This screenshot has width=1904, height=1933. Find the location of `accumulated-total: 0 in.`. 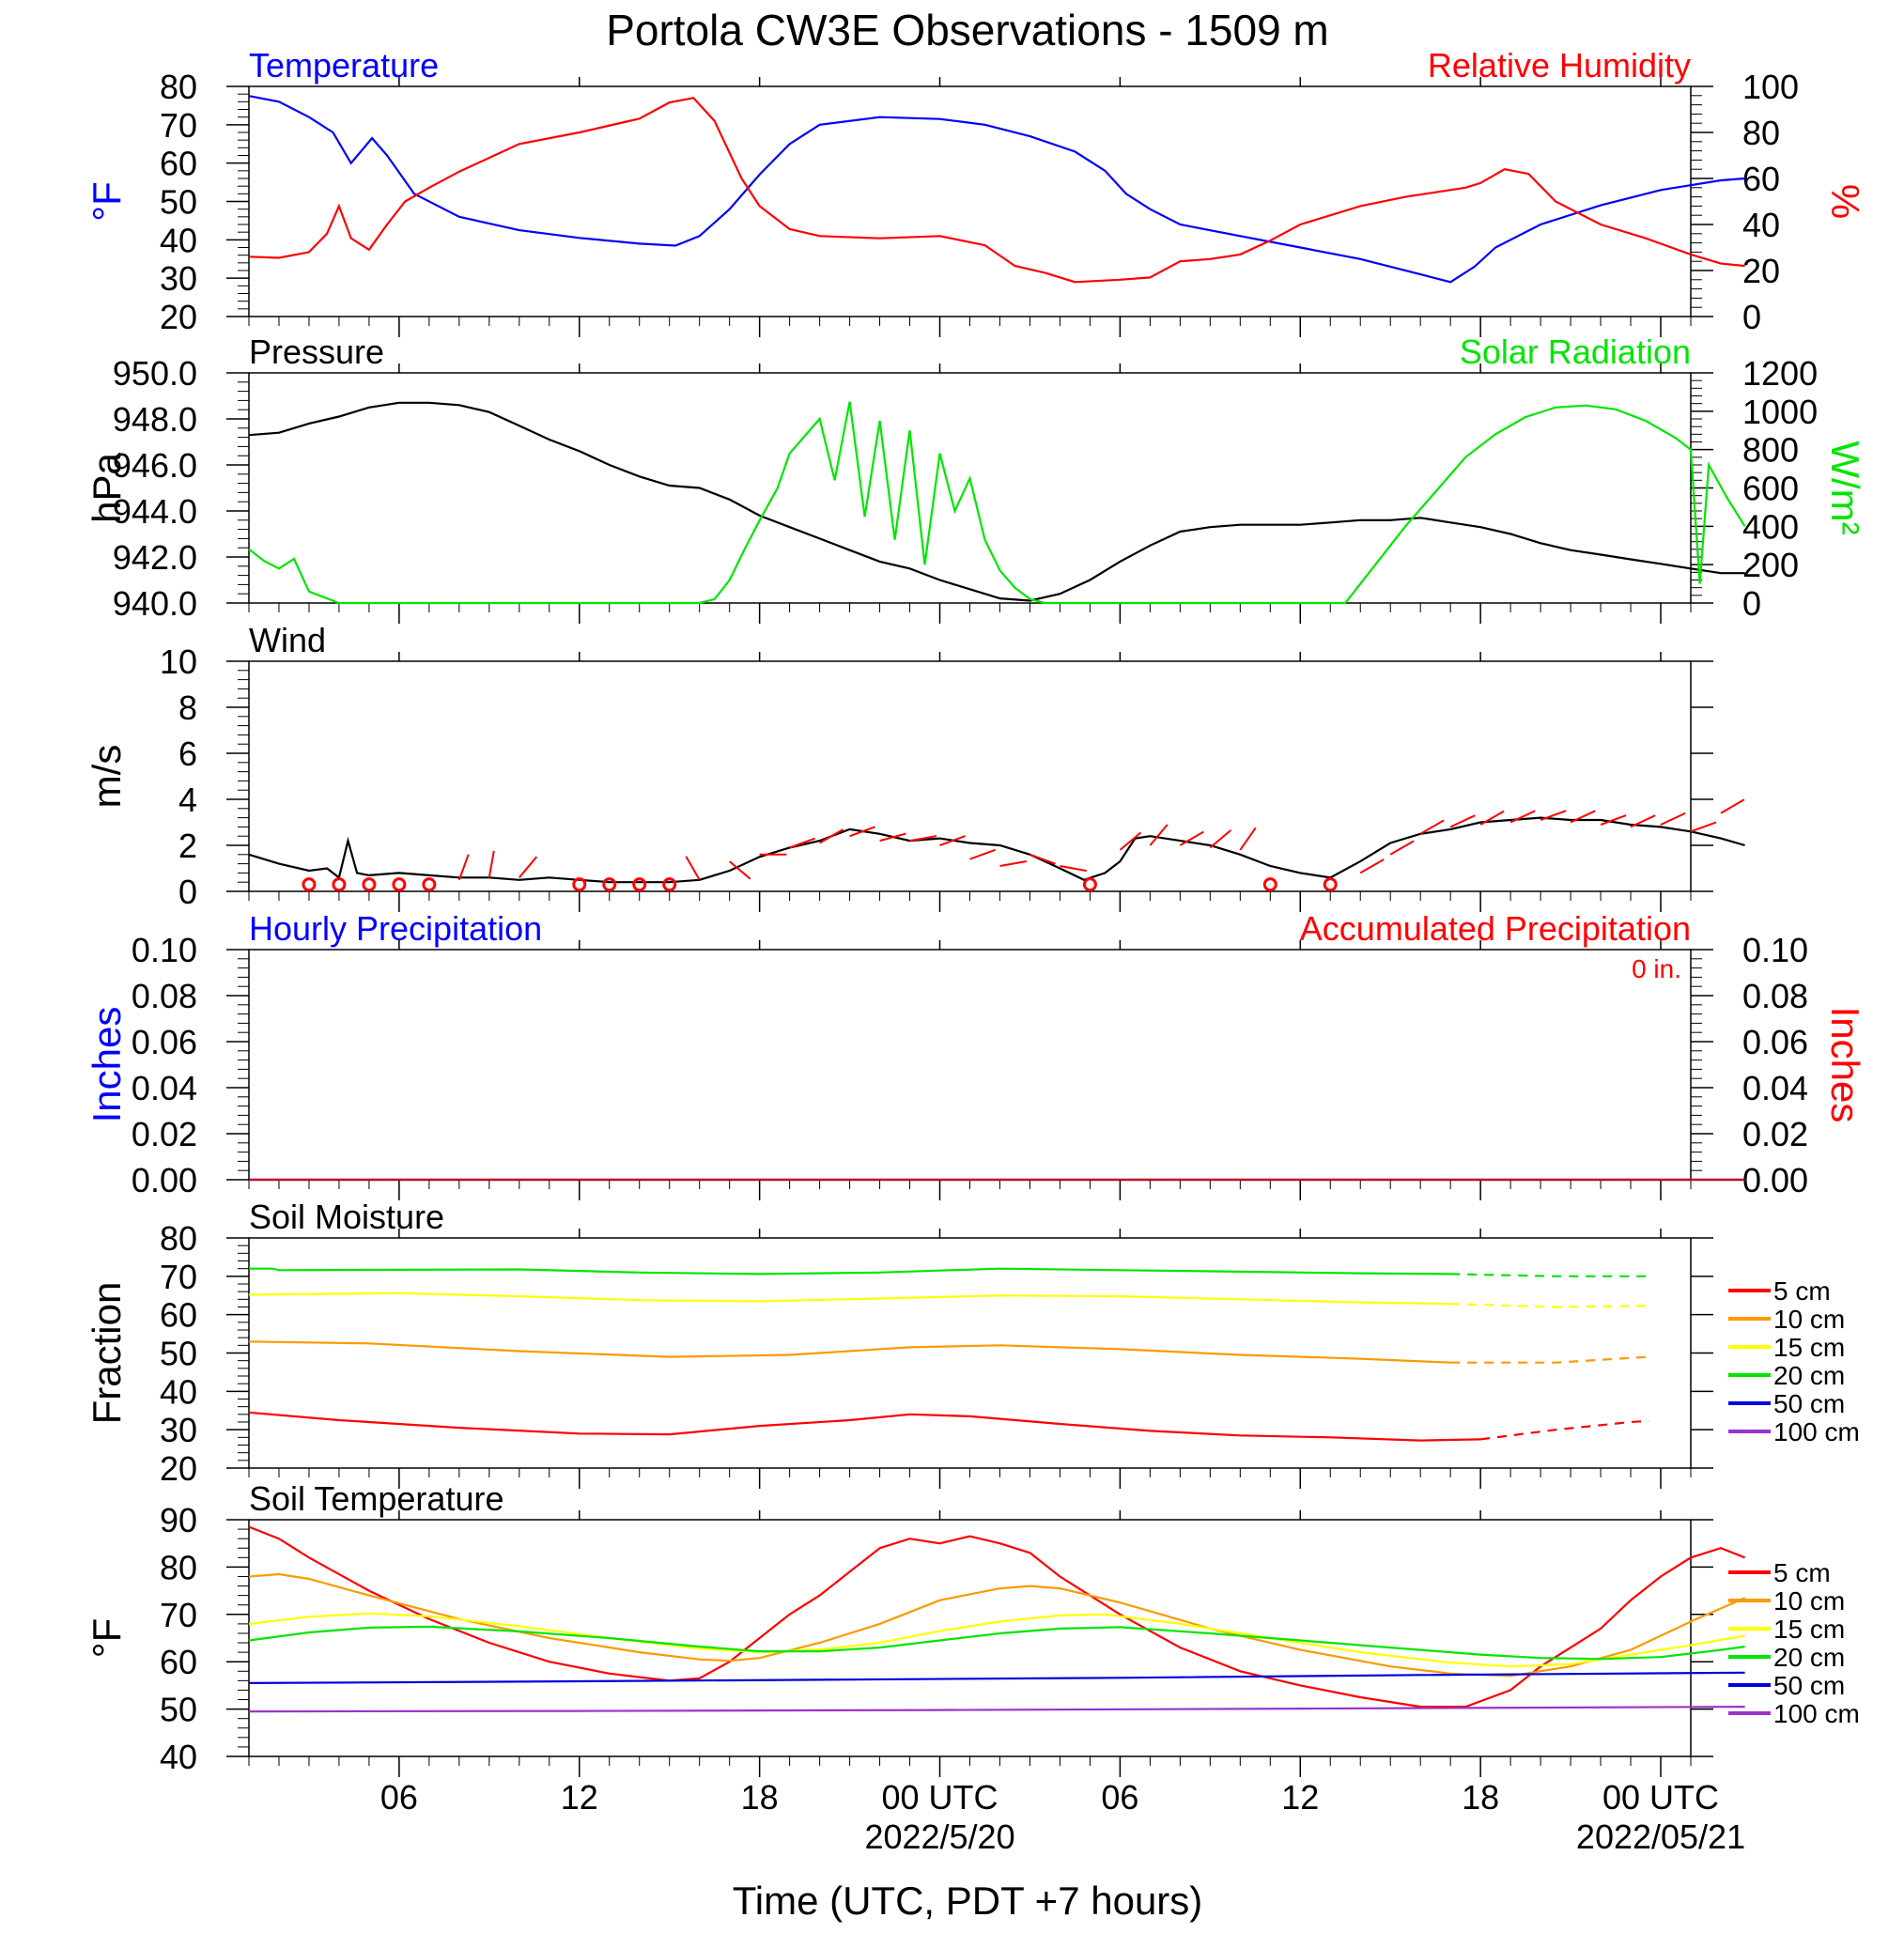

accumulated-total: 0 in. is located at coordinates (1656, 968).